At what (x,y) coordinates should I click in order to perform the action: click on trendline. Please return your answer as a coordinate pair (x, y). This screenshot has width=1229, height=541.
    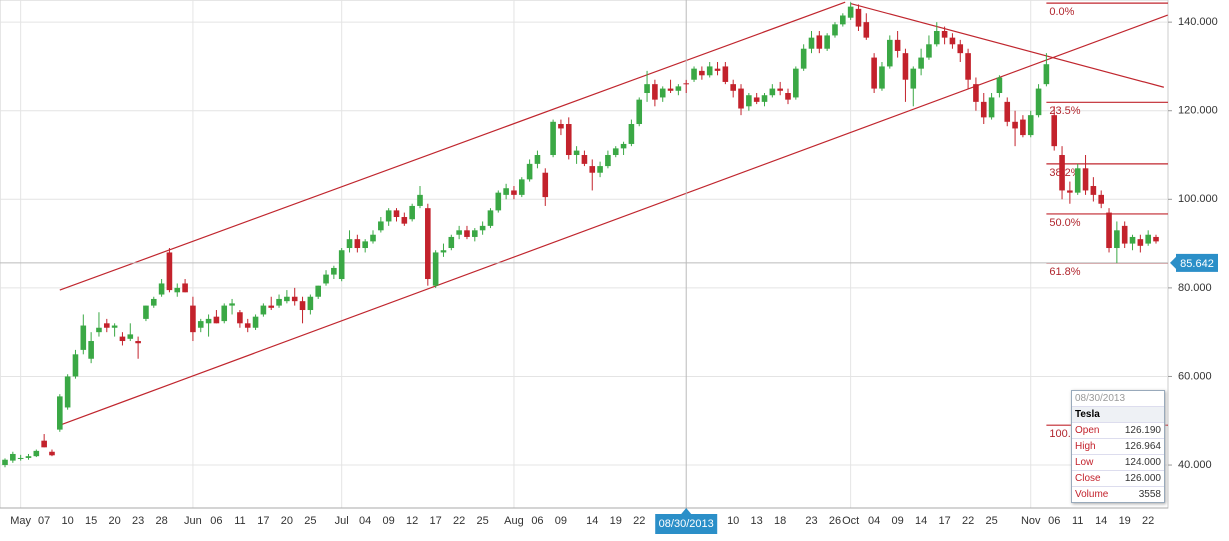
    Looking at the image, I should click on (1007, 45).